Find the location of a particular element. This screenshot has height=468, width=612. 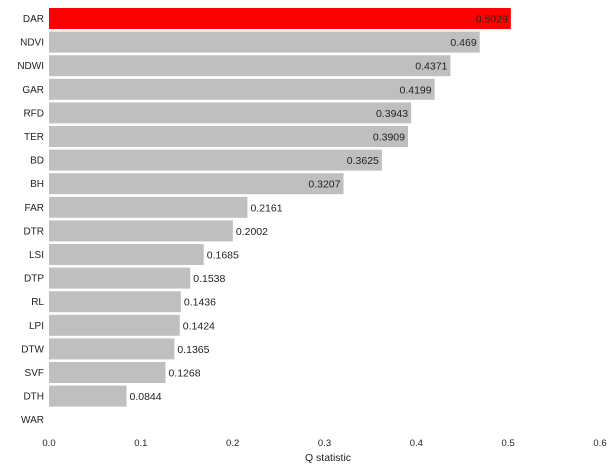

value-label-dar: 0.5029 is located at coordinates (492, 20).